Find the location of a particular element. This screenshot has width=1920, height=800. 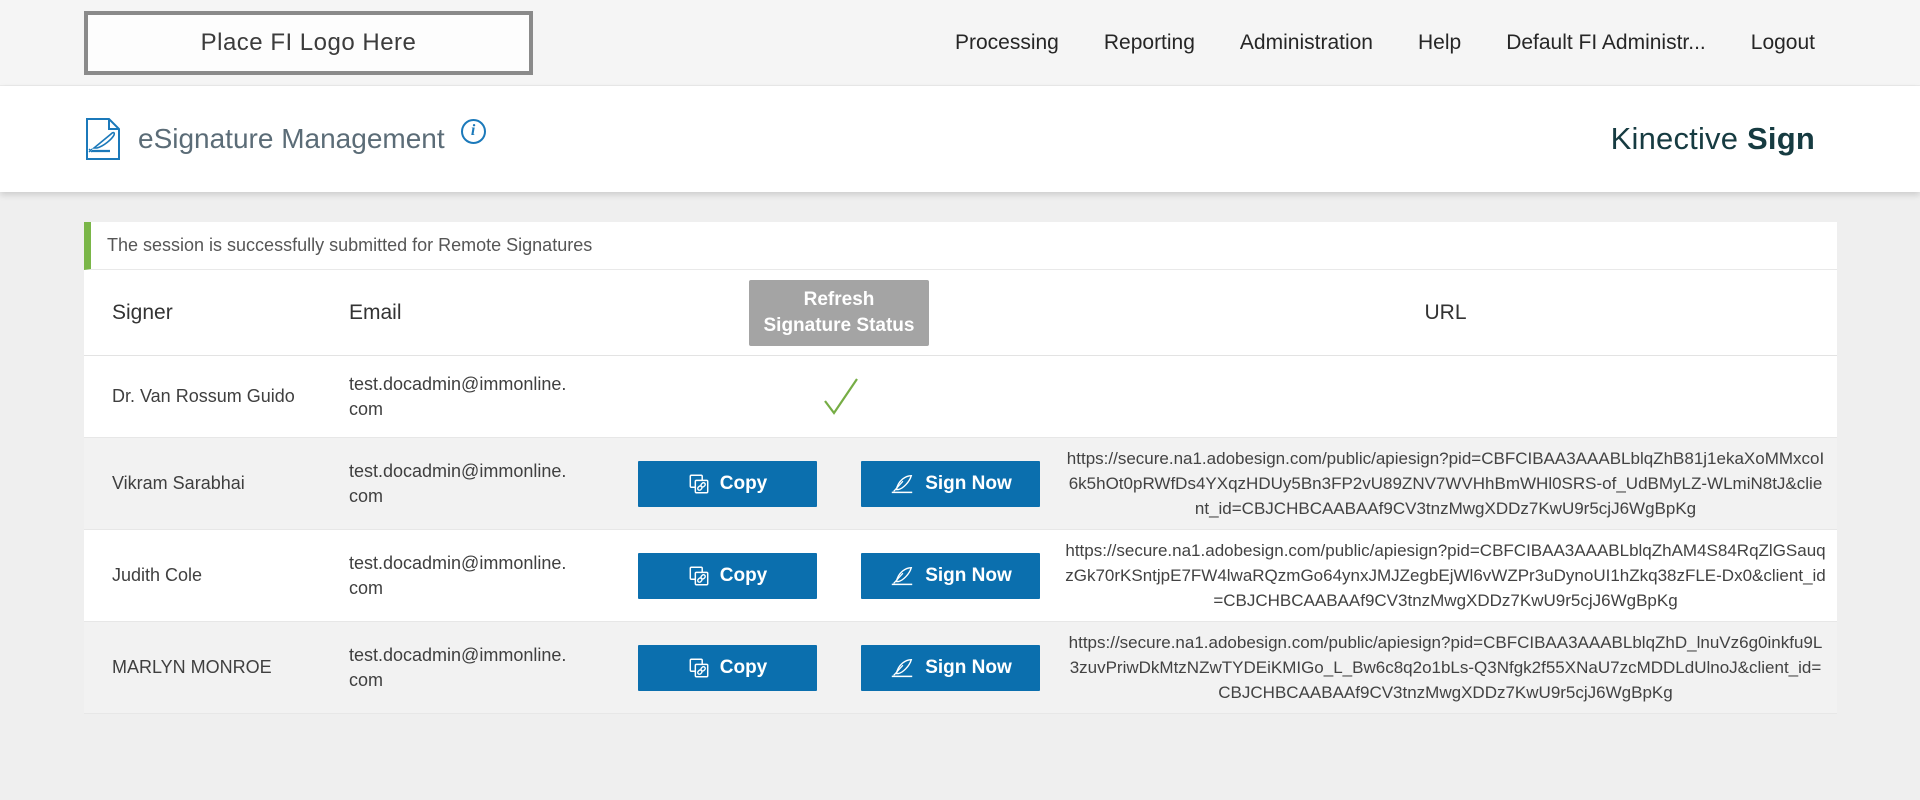

nav-item-administration: Administration is located at coordinates (1306, 42).